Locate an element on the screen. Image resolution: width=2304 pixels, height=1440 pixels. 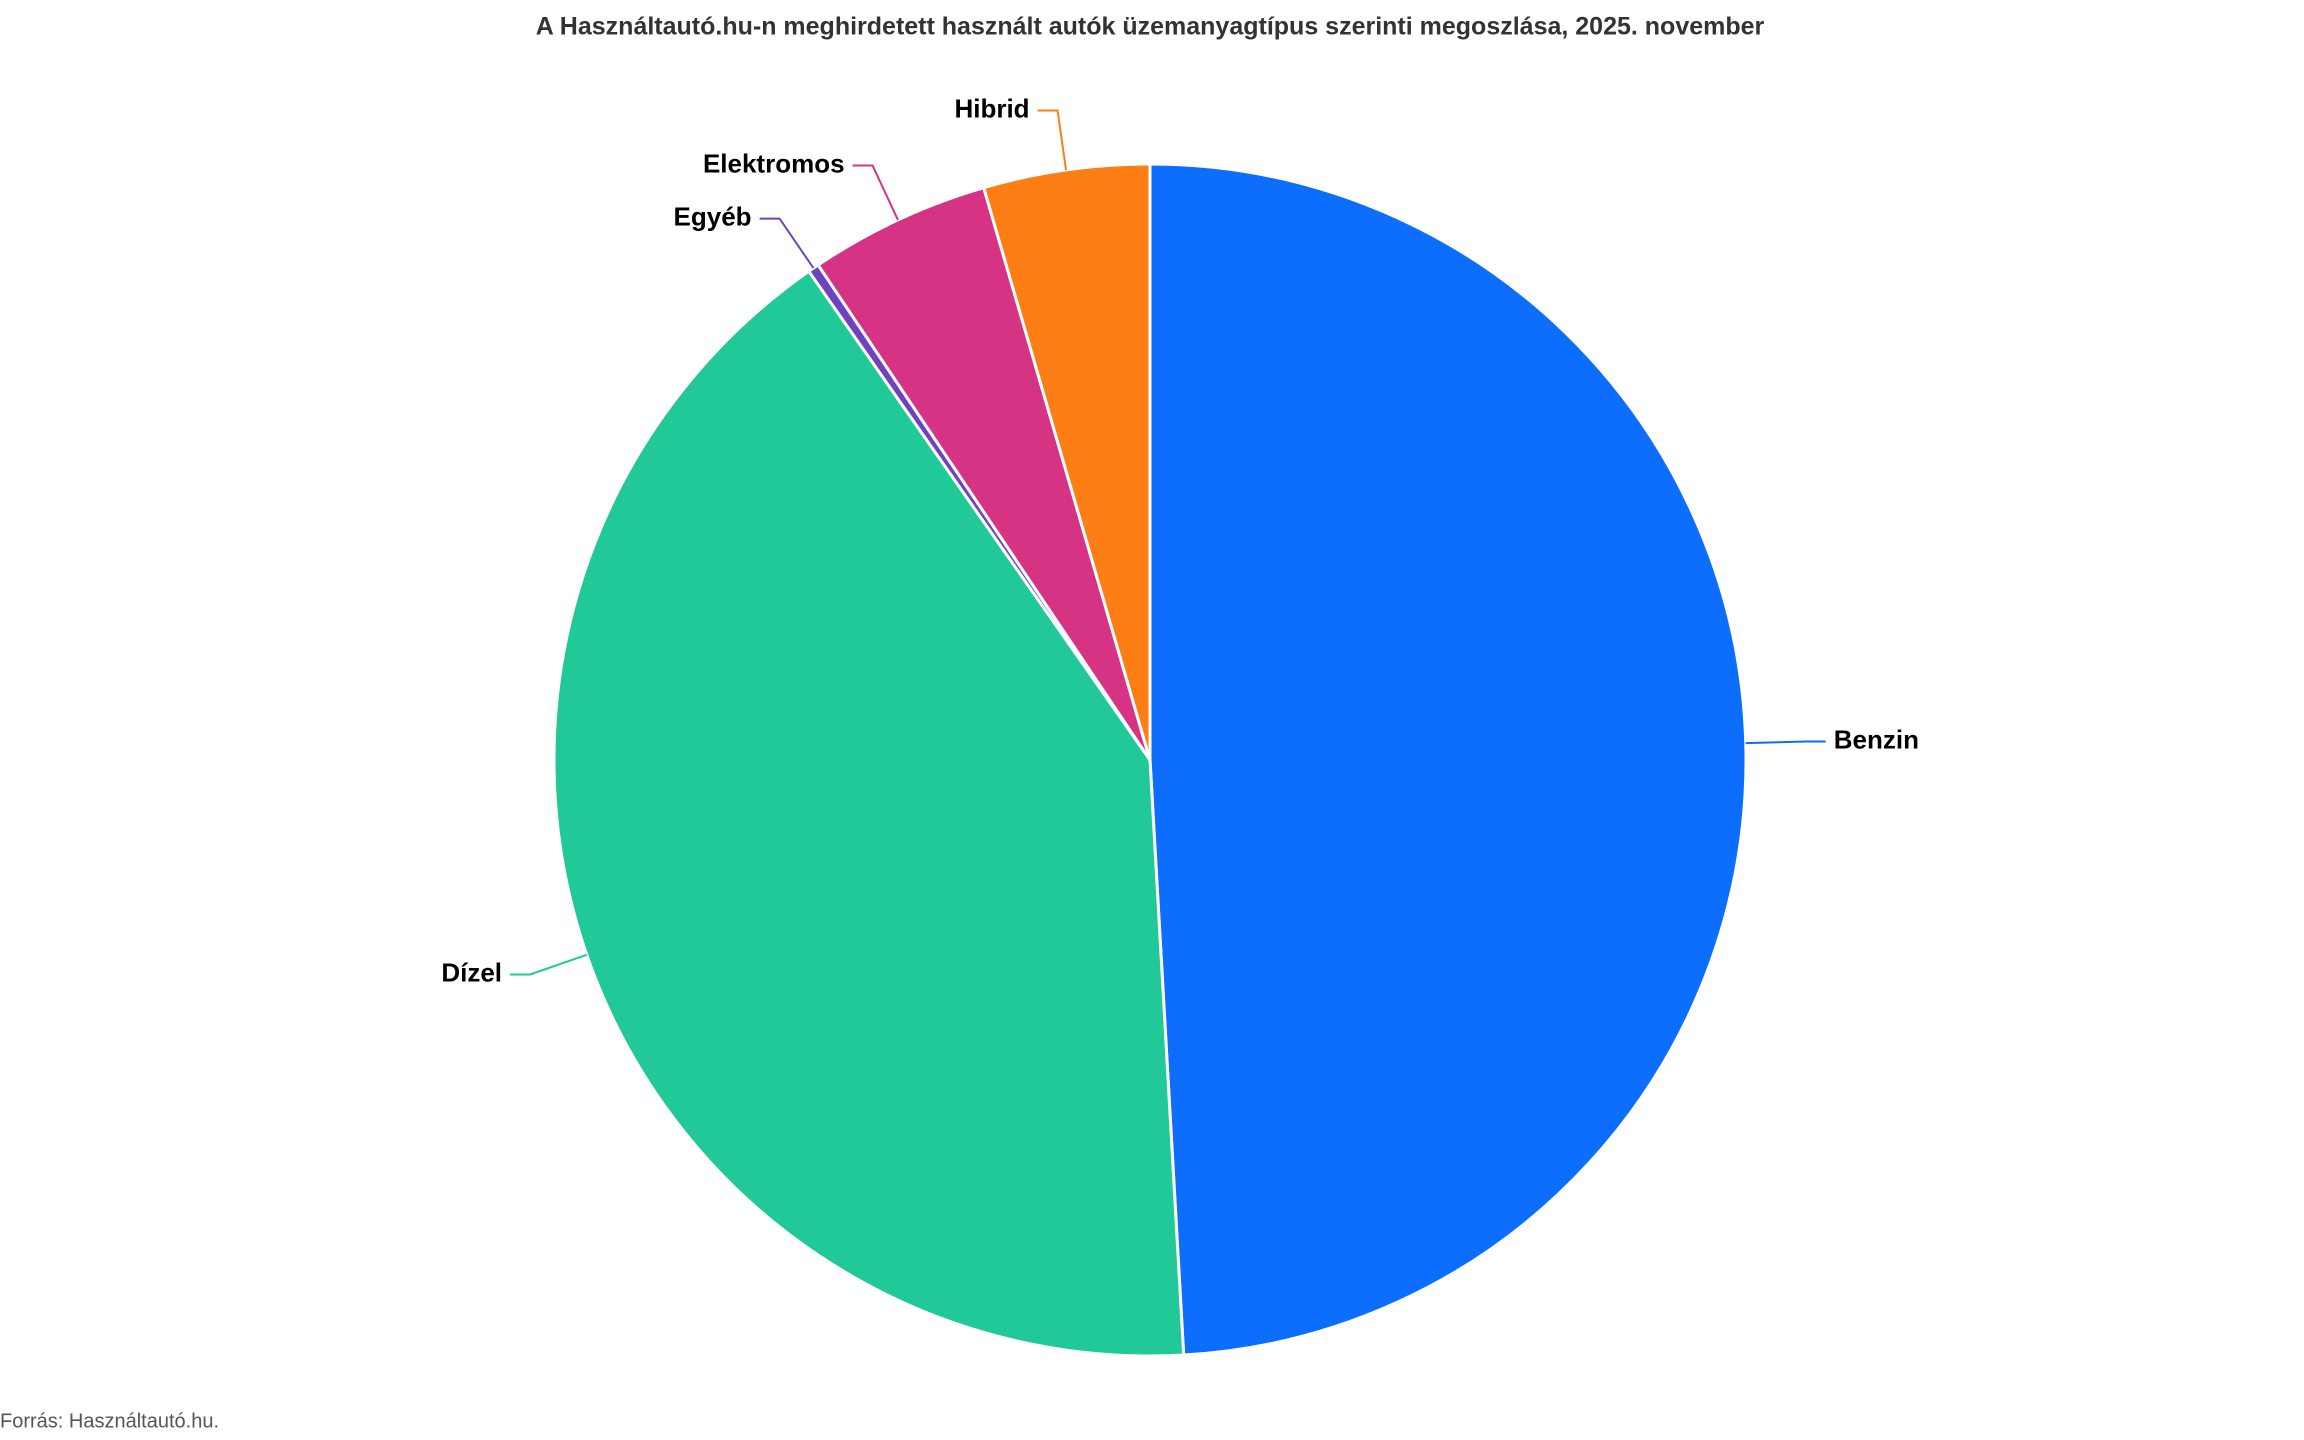
slice-label: Elektromos is located at coordinates (774, 163).